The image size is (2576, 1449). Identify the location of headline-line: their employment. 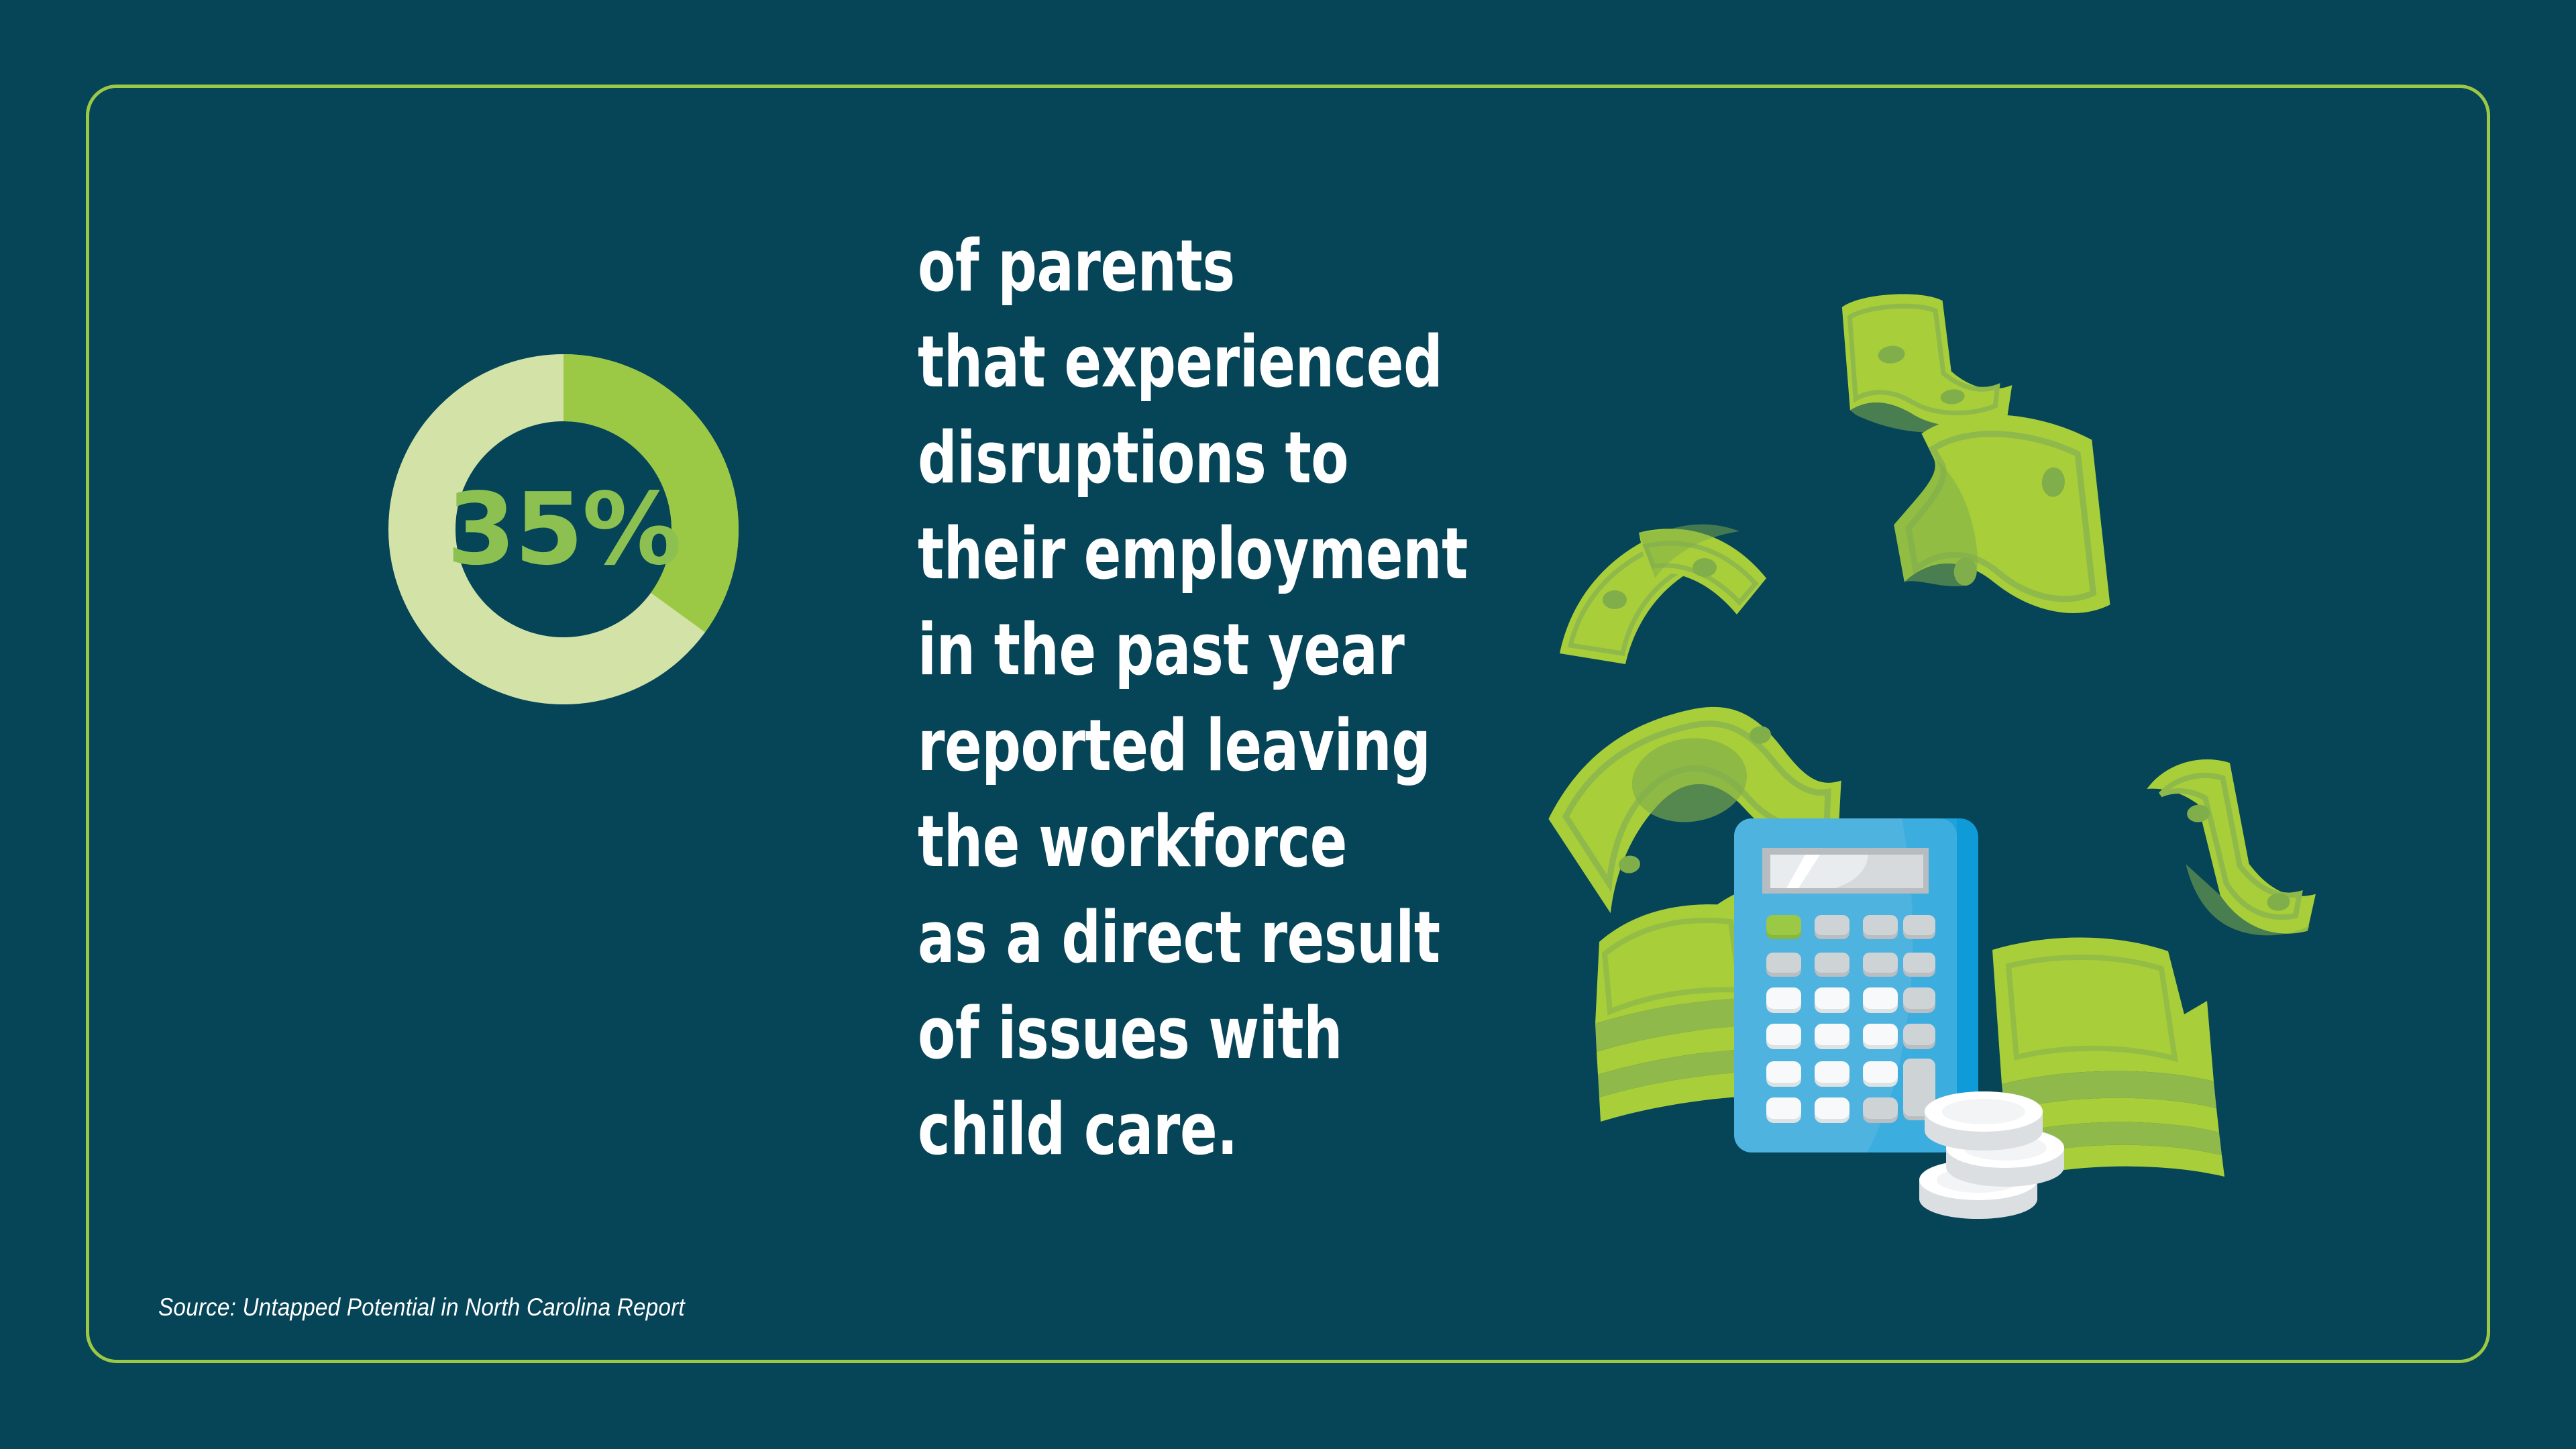
(1193, 554).